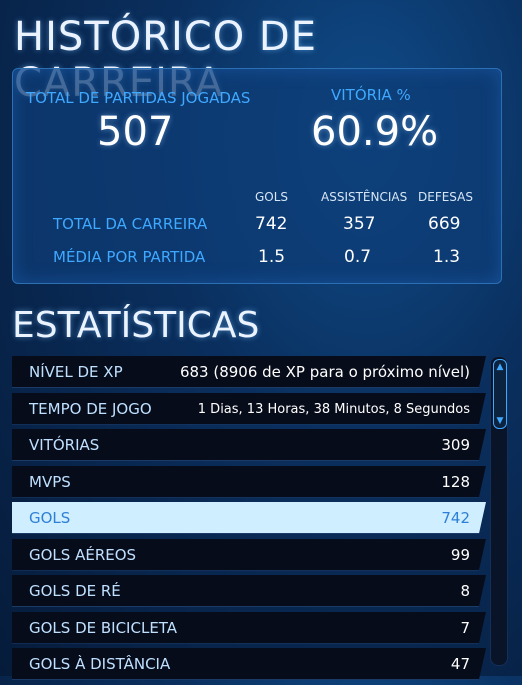  What do you see at coordinates (136, 325) in the screenshot?
I see `stats-section-title: ESTATÍSTICAS` at bounding box center [136, 325].